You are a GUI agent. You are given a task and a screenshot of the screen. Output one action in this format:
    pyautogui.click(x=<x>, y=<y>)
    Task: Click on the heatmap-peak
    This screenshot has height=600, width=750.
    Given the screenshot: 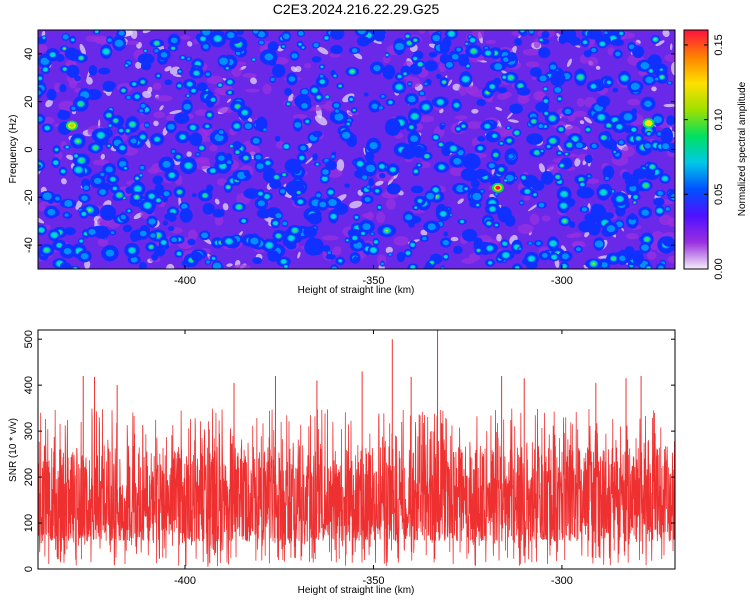 What is the action you would take?
    pyautogui.click(x=72, y=125)
    